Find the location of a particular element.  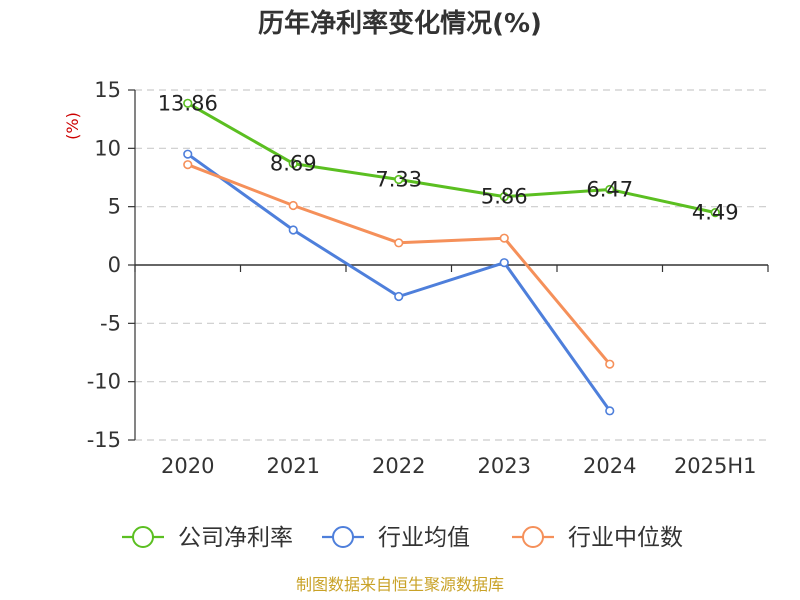

legend-label: 行业均值 is located at coordinates (424, 538).